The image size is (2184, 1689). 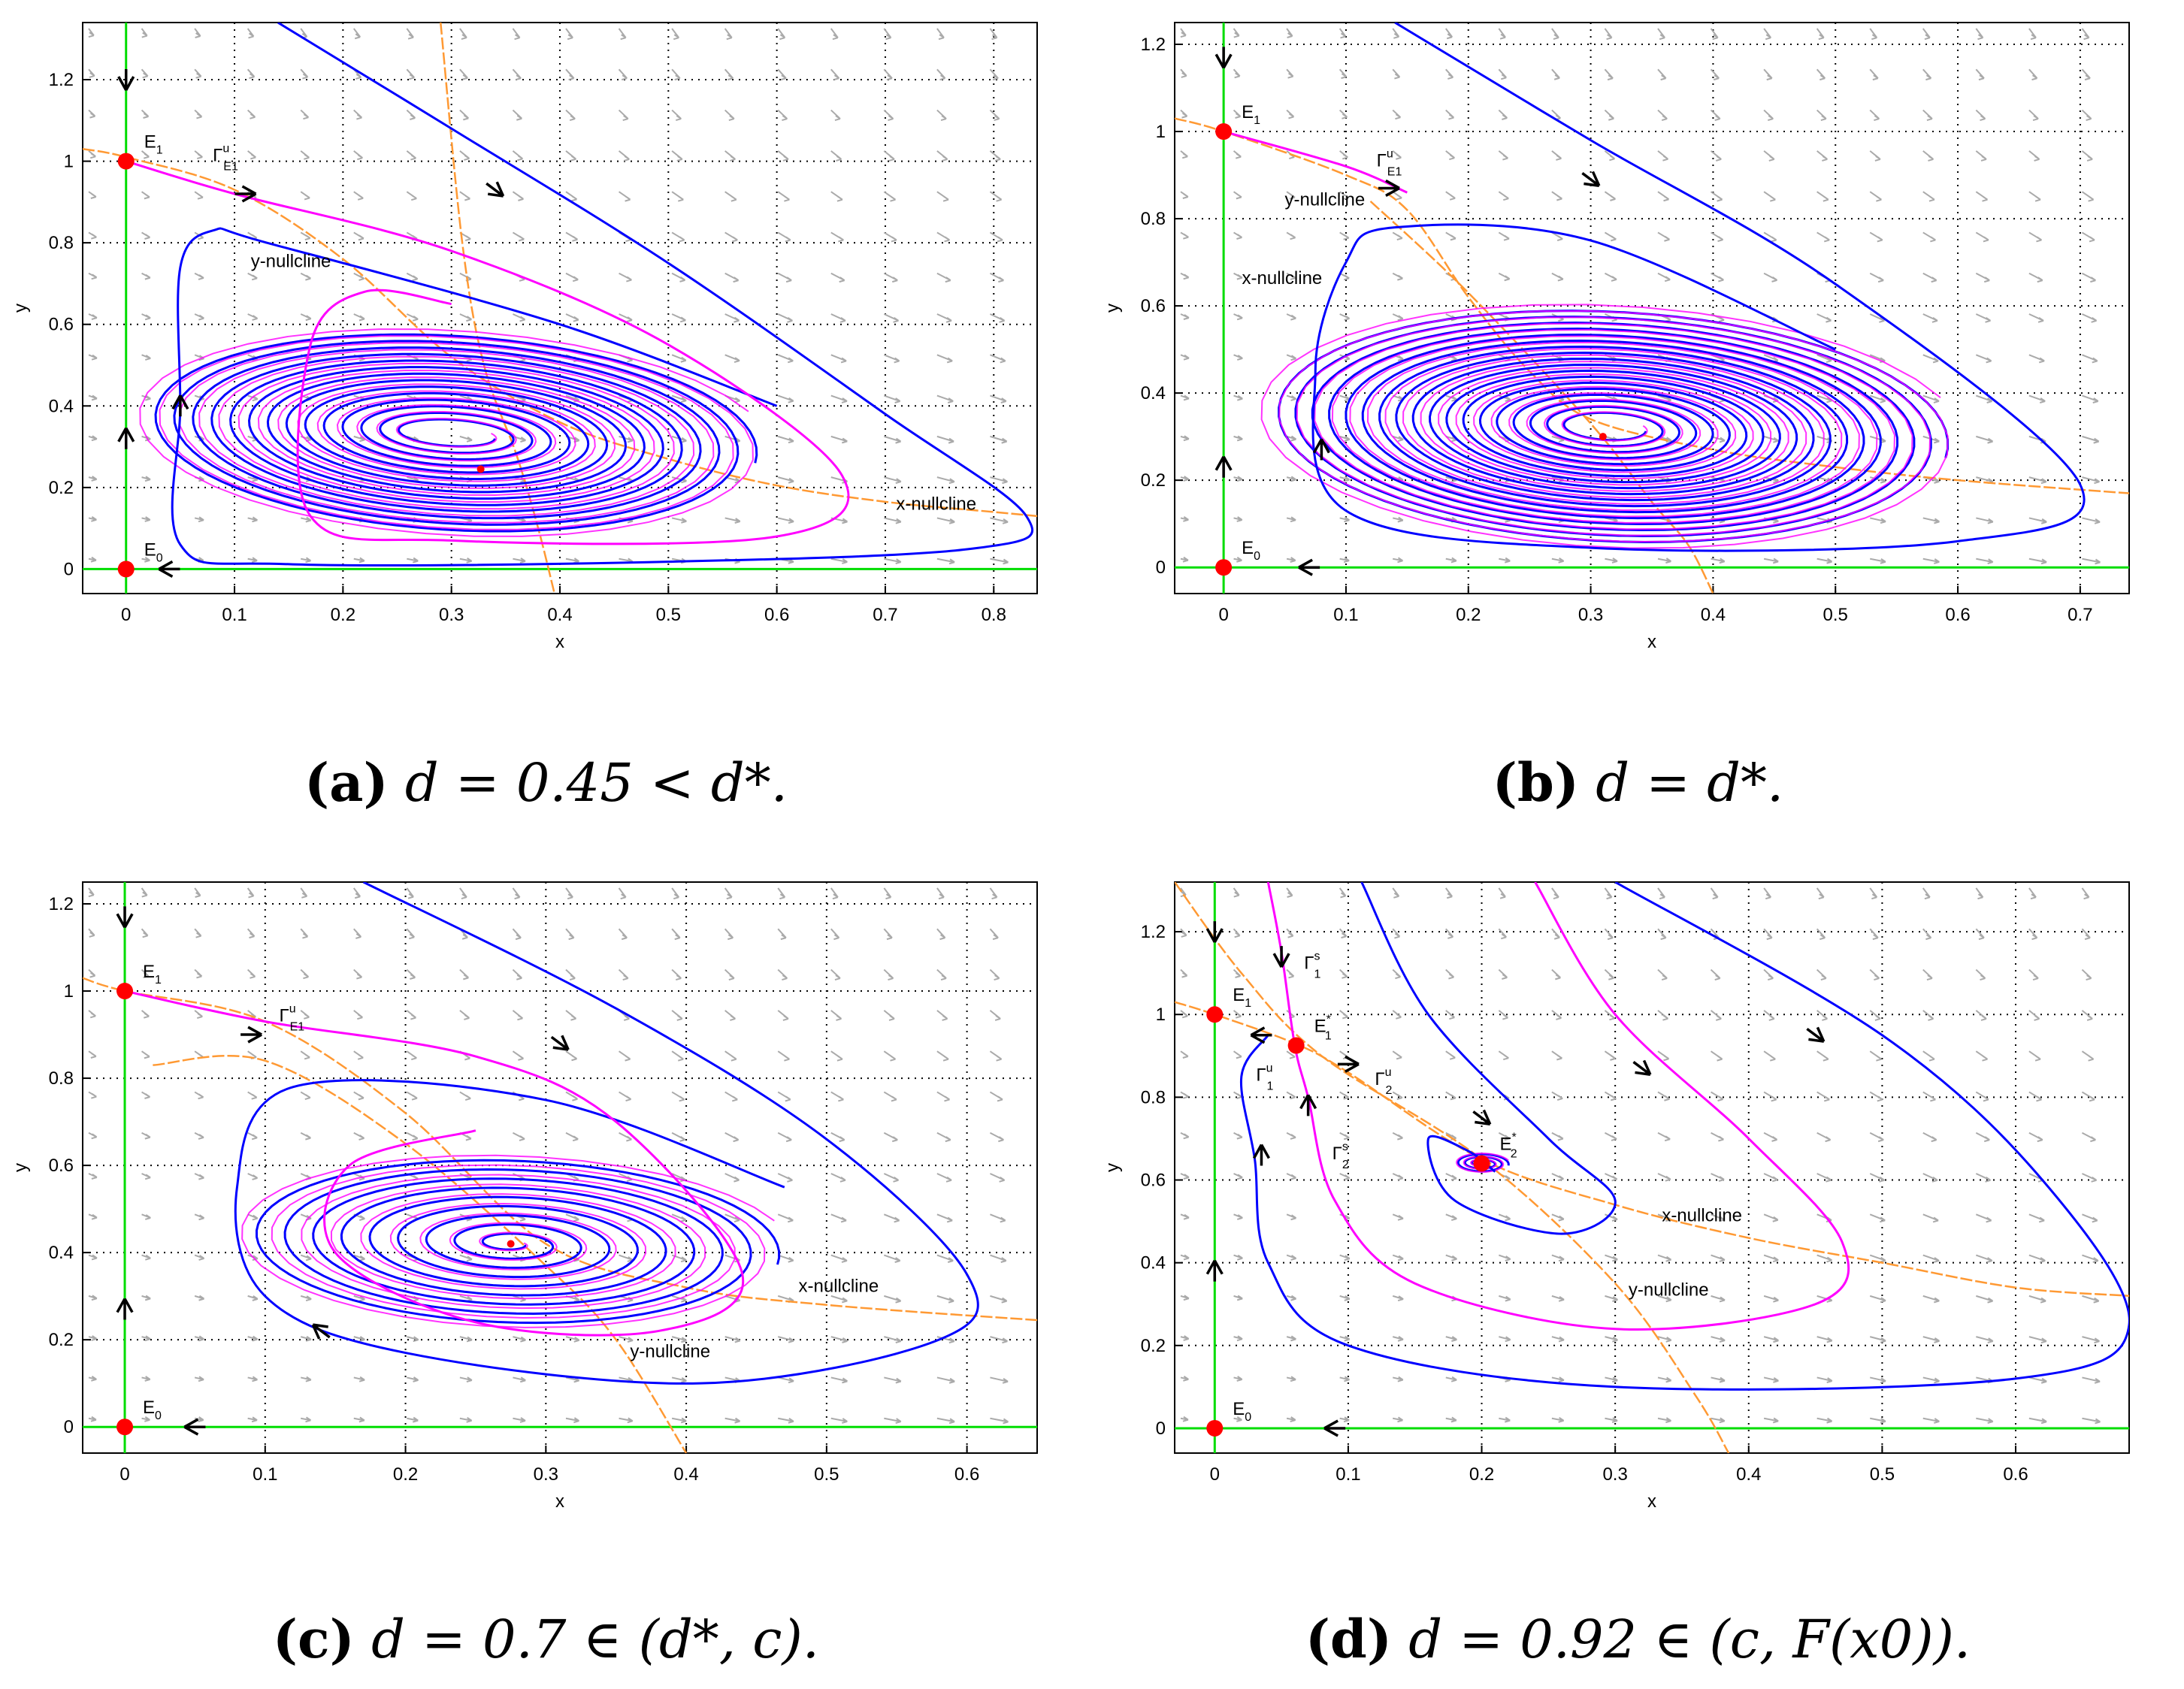 I want to click on y-tick-label: 0.6, so click(x=61, y=1166).